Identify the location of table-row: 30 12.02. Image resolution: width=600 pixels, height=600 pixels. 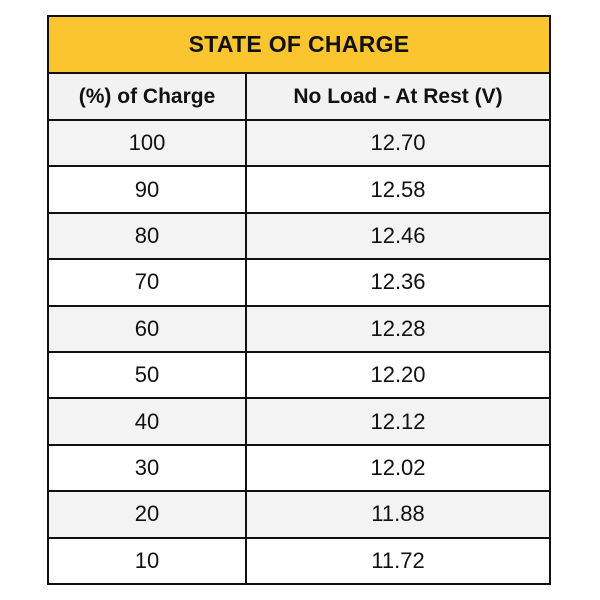
(299, 468).